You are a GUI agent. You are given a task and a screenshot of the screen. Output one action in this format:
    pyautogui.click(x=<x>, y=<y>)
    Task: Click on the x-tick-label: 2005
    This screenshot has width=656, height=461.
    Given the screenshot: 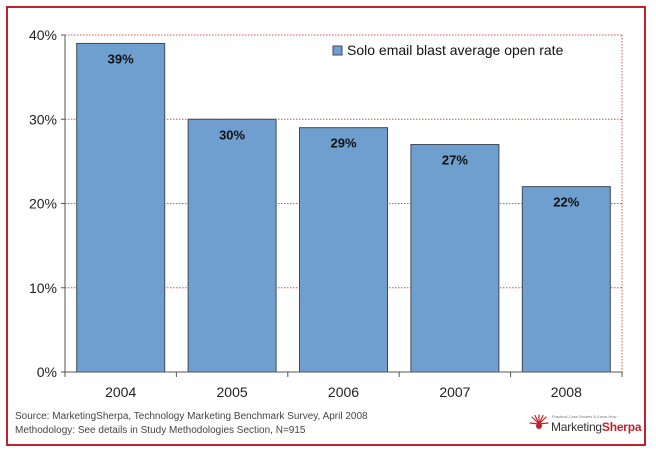 What is the action you would take?
    pyautogui.click(x=232, y=392)
    